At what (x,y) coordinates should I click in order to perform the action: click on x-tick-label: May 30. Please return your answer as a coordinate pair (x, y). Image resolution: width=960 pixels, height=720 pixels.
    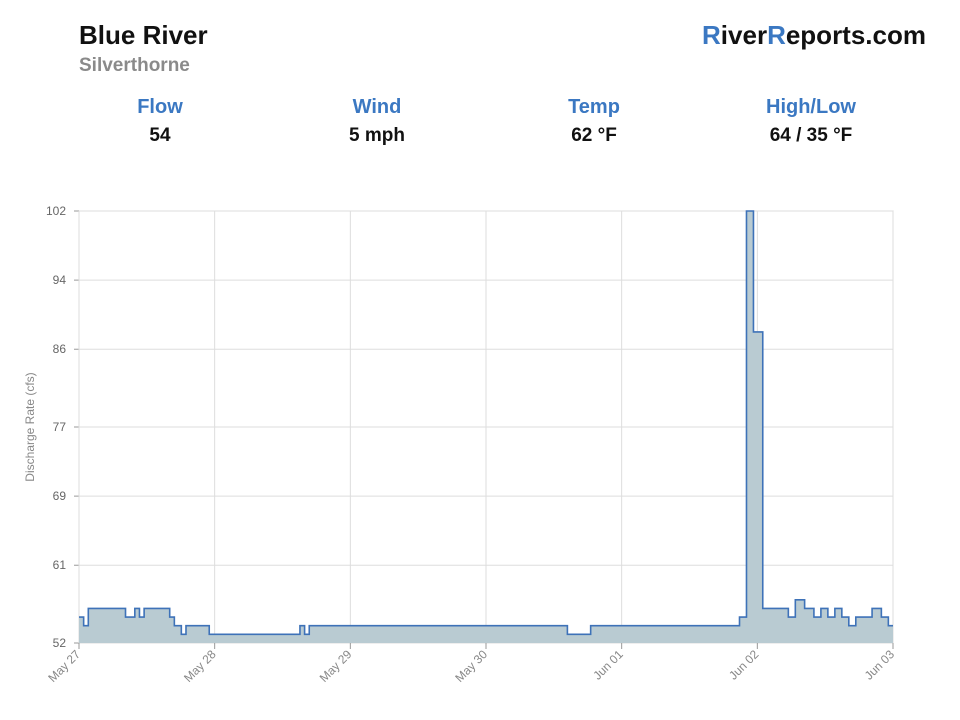
    Looking at the image, I should click on (471, 666).